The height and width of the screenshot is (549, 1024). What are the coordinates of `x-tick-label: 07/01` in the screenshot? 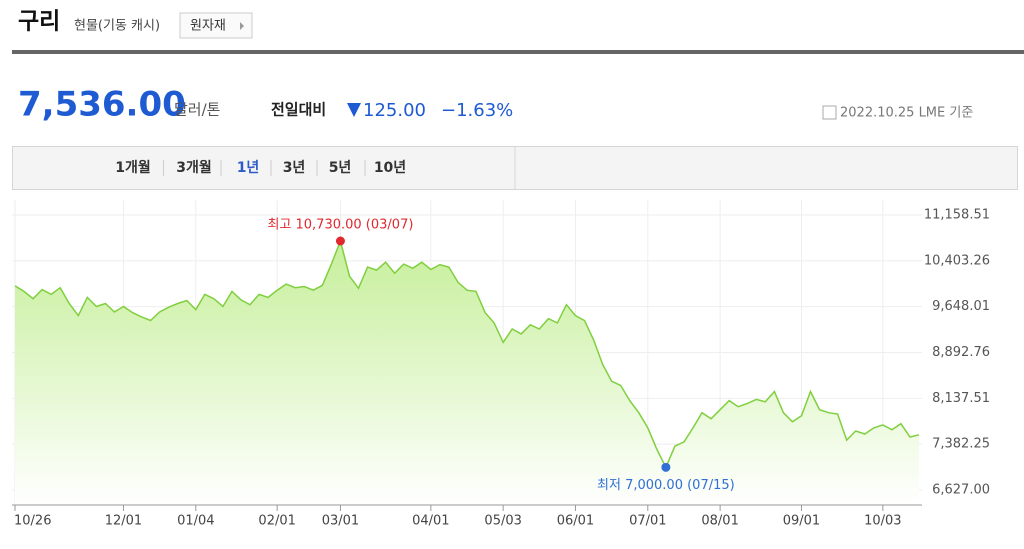 It's located at (647, 521).